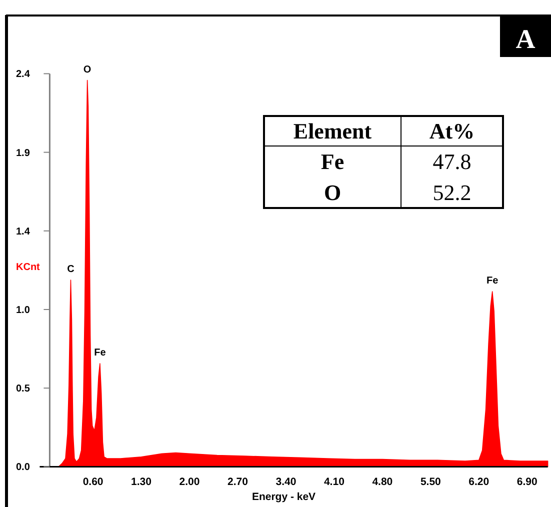 The height and width of the screenshot is (507, 551). Describe the element at coordinates (527, 482) in the screenshot. I see `x-tick-label: 6.90` at that location.